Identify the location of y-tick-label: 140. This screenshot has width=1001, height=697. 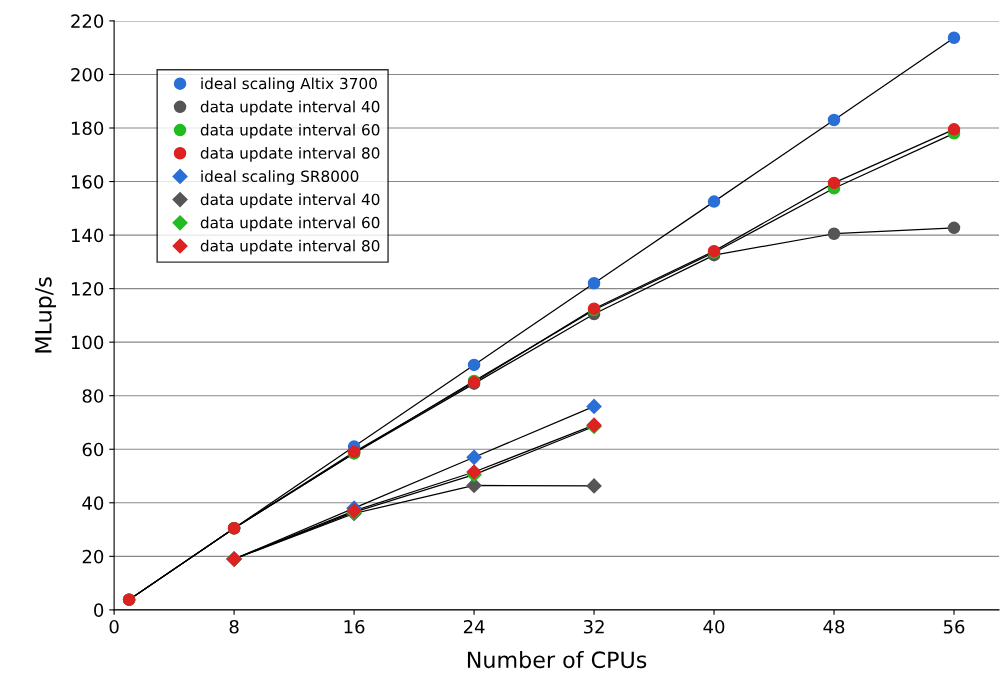
(87, 235).